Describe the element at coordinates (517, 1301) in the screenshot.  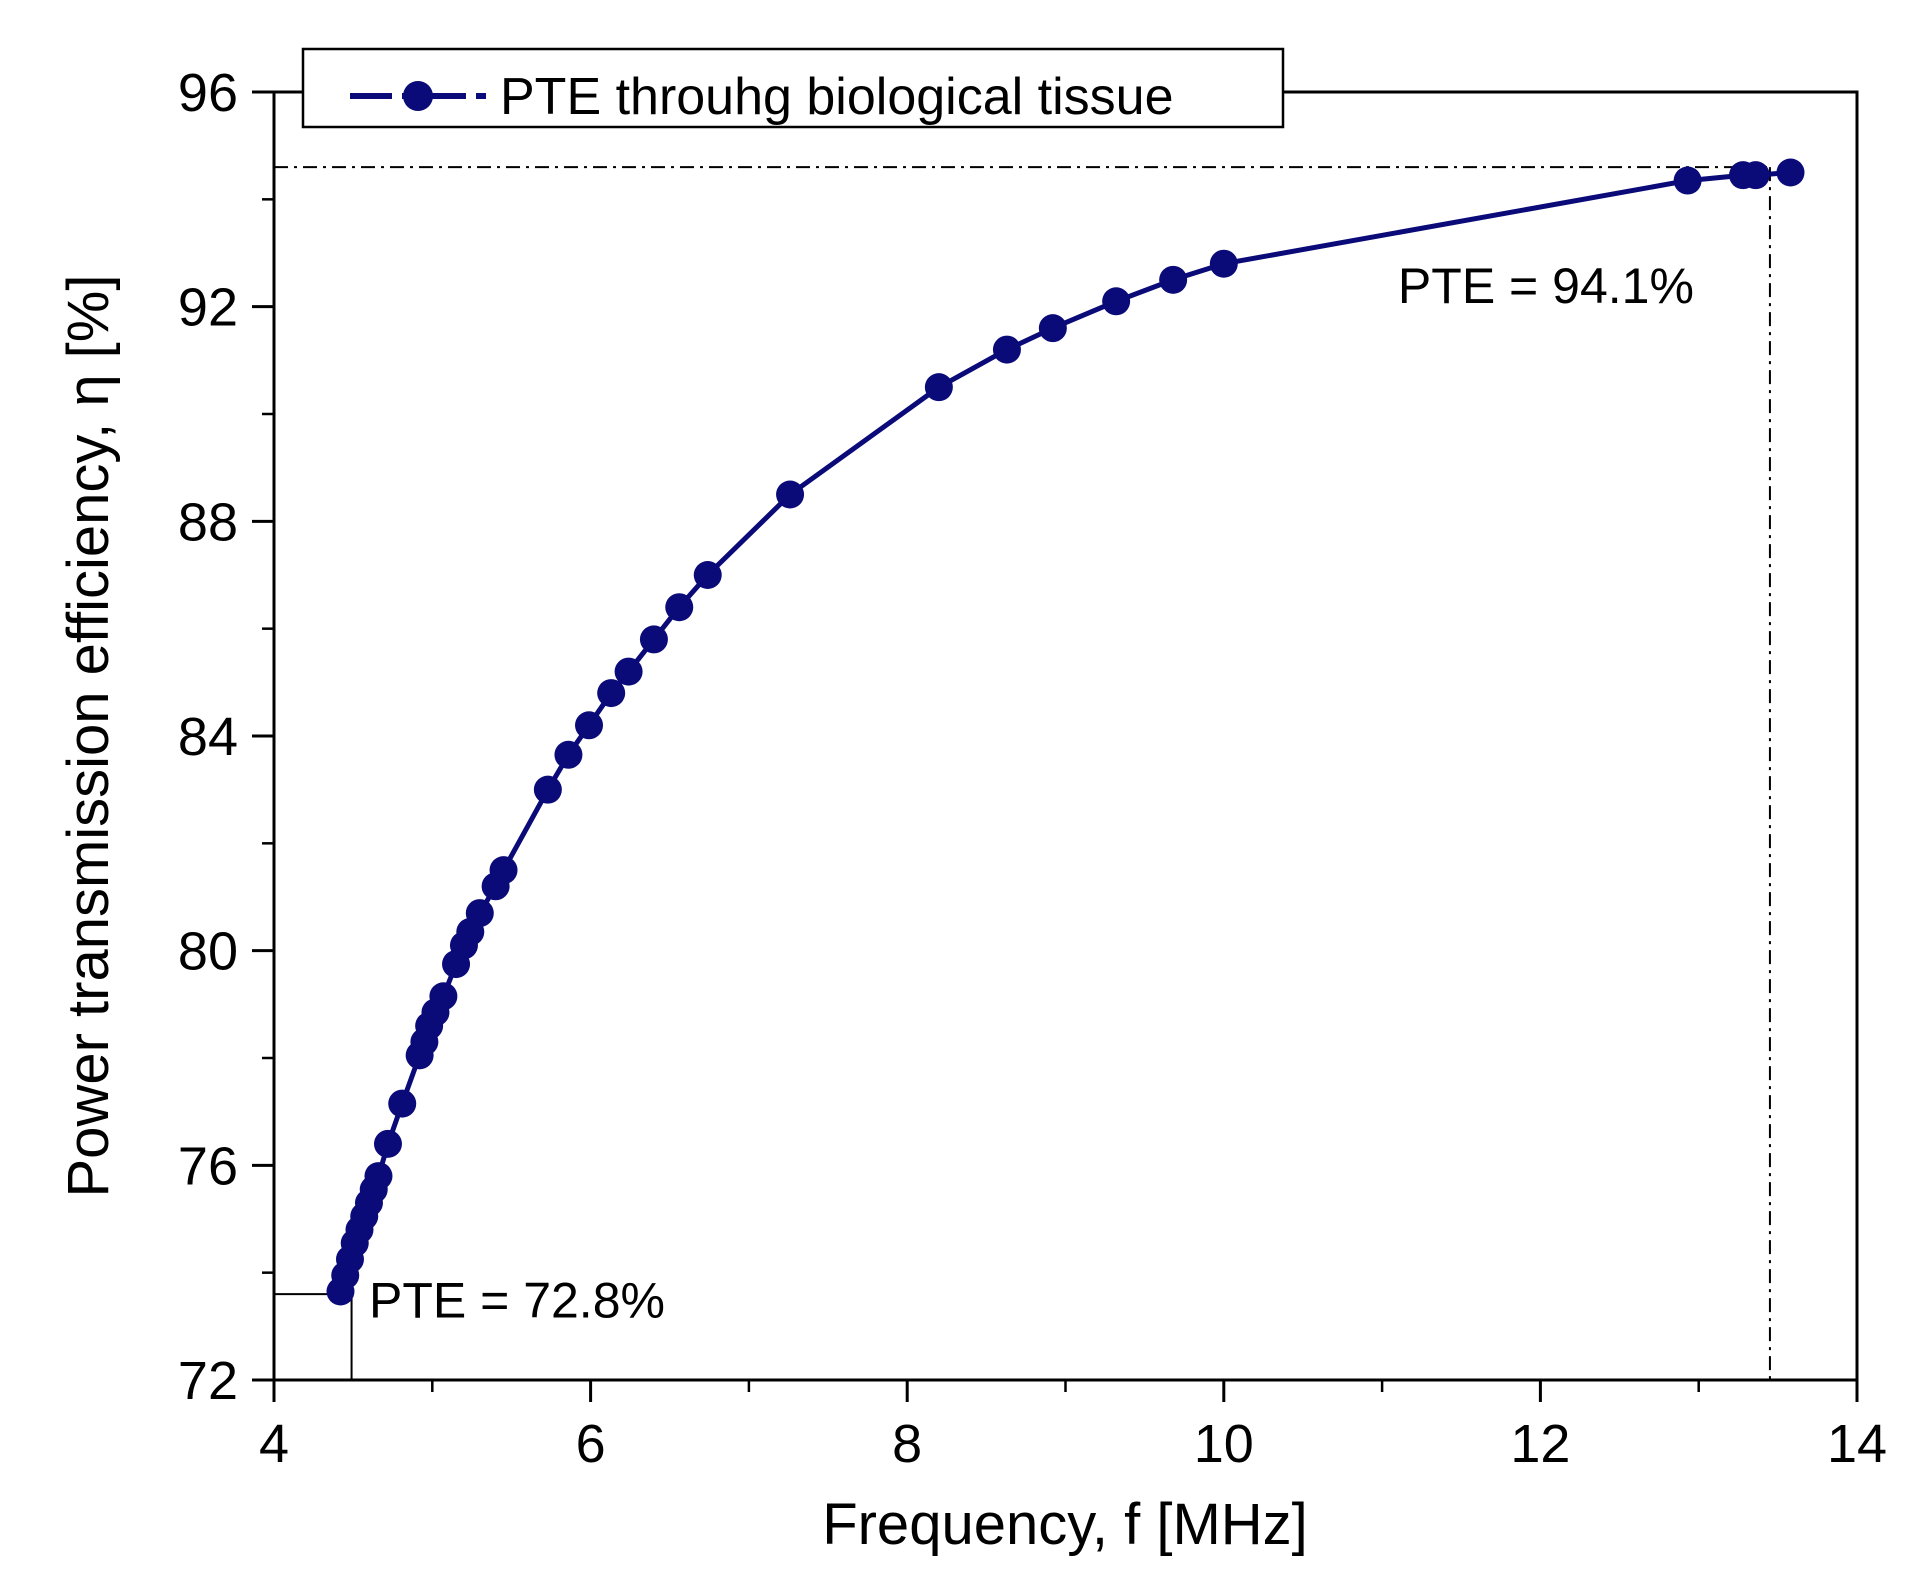
I see `annotation-pte-min: PTE = 72.8%` at that location.